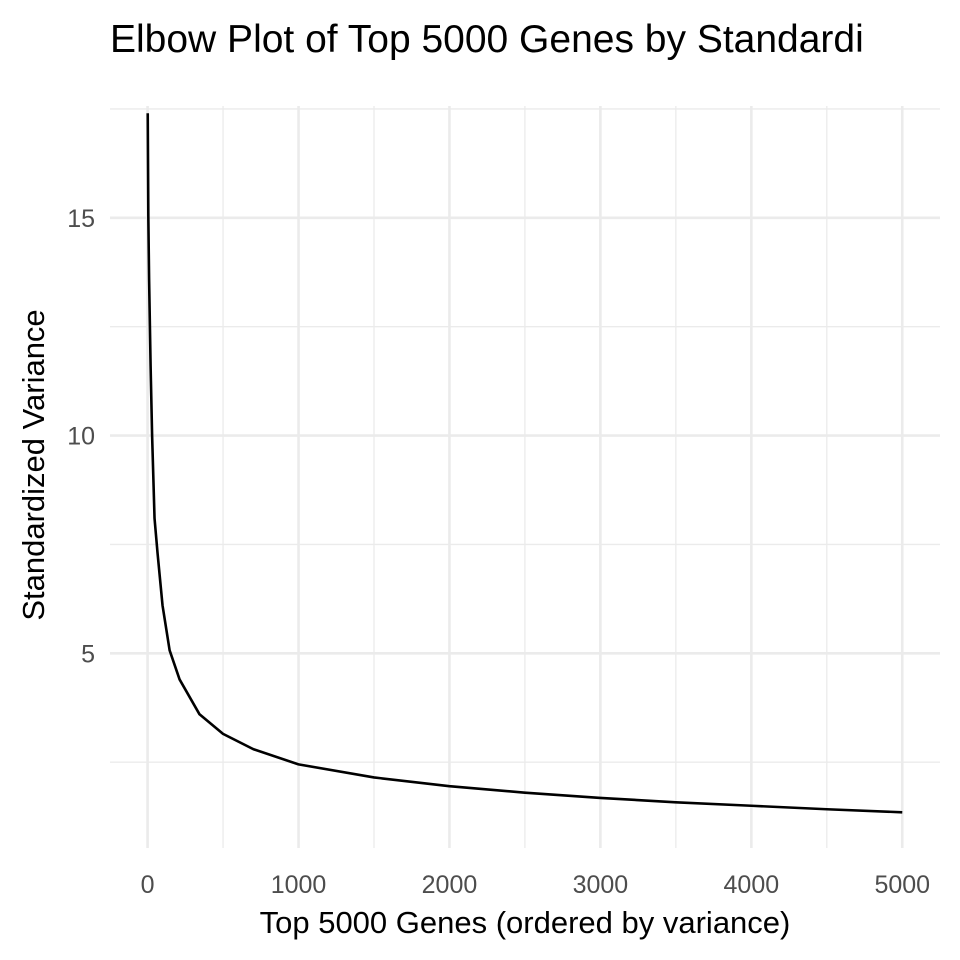 This screenshot has height=960, width=960. What do you see at coordinates (450, 885) in the screenshot?
I see `x-tick-label: 2000` at bounding box center [450, 885].